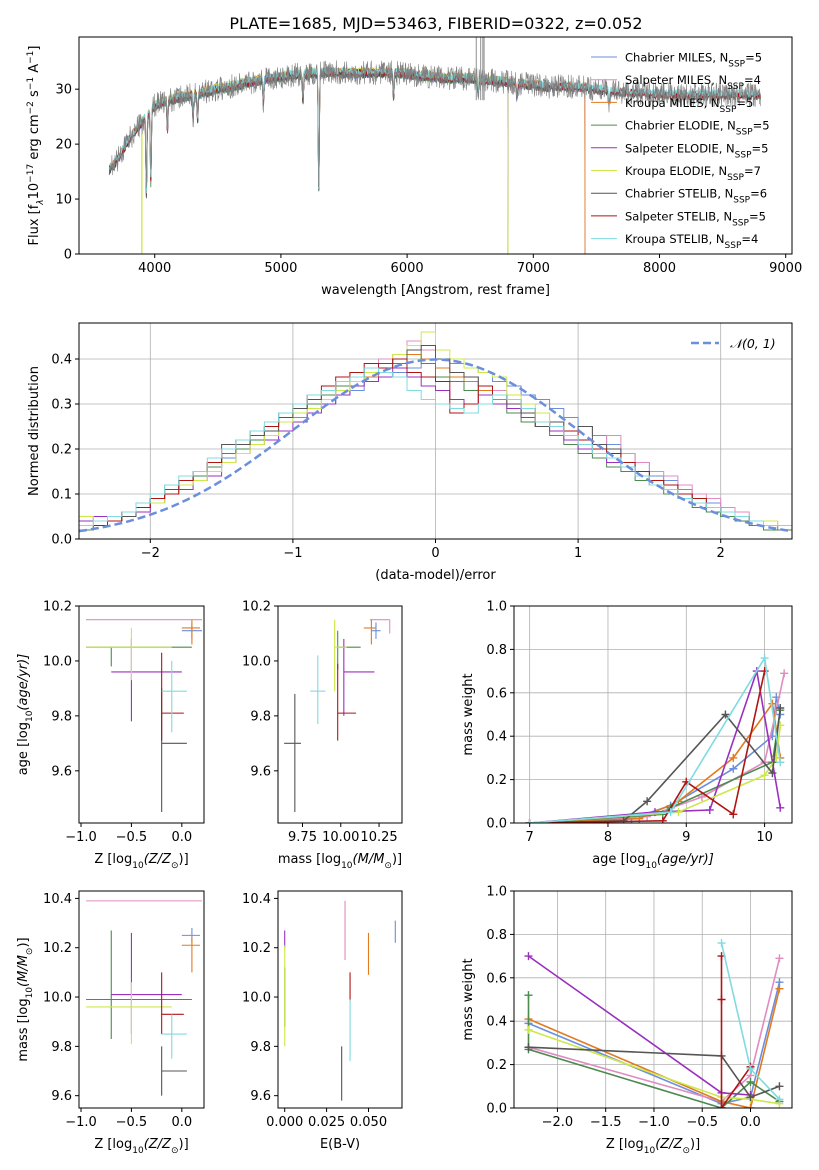 The width and height of the screenshot is (819, 1170). I want to click on histogram-step, so click(435, 440).